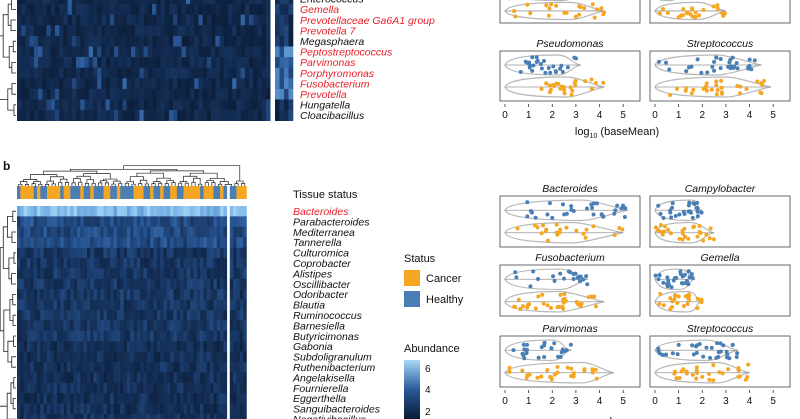 This screenshot has height=419, width=800. Describe the element at coordinates (720, 44) in the screenshot. I see `violin-title: Streptococcus` at that location.